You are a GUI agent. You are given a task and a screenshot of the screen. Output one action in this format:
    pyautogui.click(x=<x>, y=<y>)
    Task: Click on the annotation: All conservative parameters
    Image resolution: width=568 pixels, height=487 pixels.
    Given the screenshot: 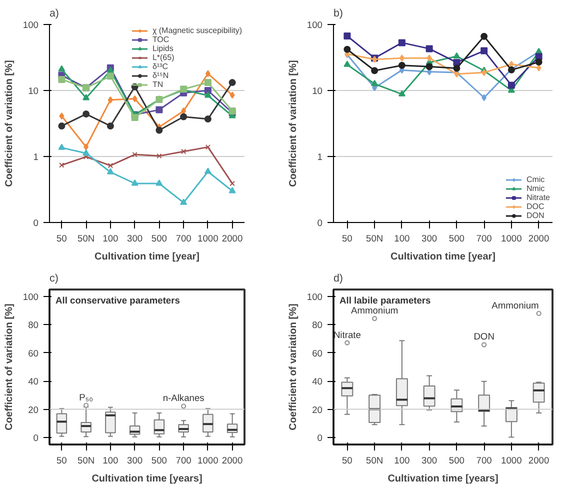 What is the action you would take?
    pyautogui.click(x=118, y=301)
    